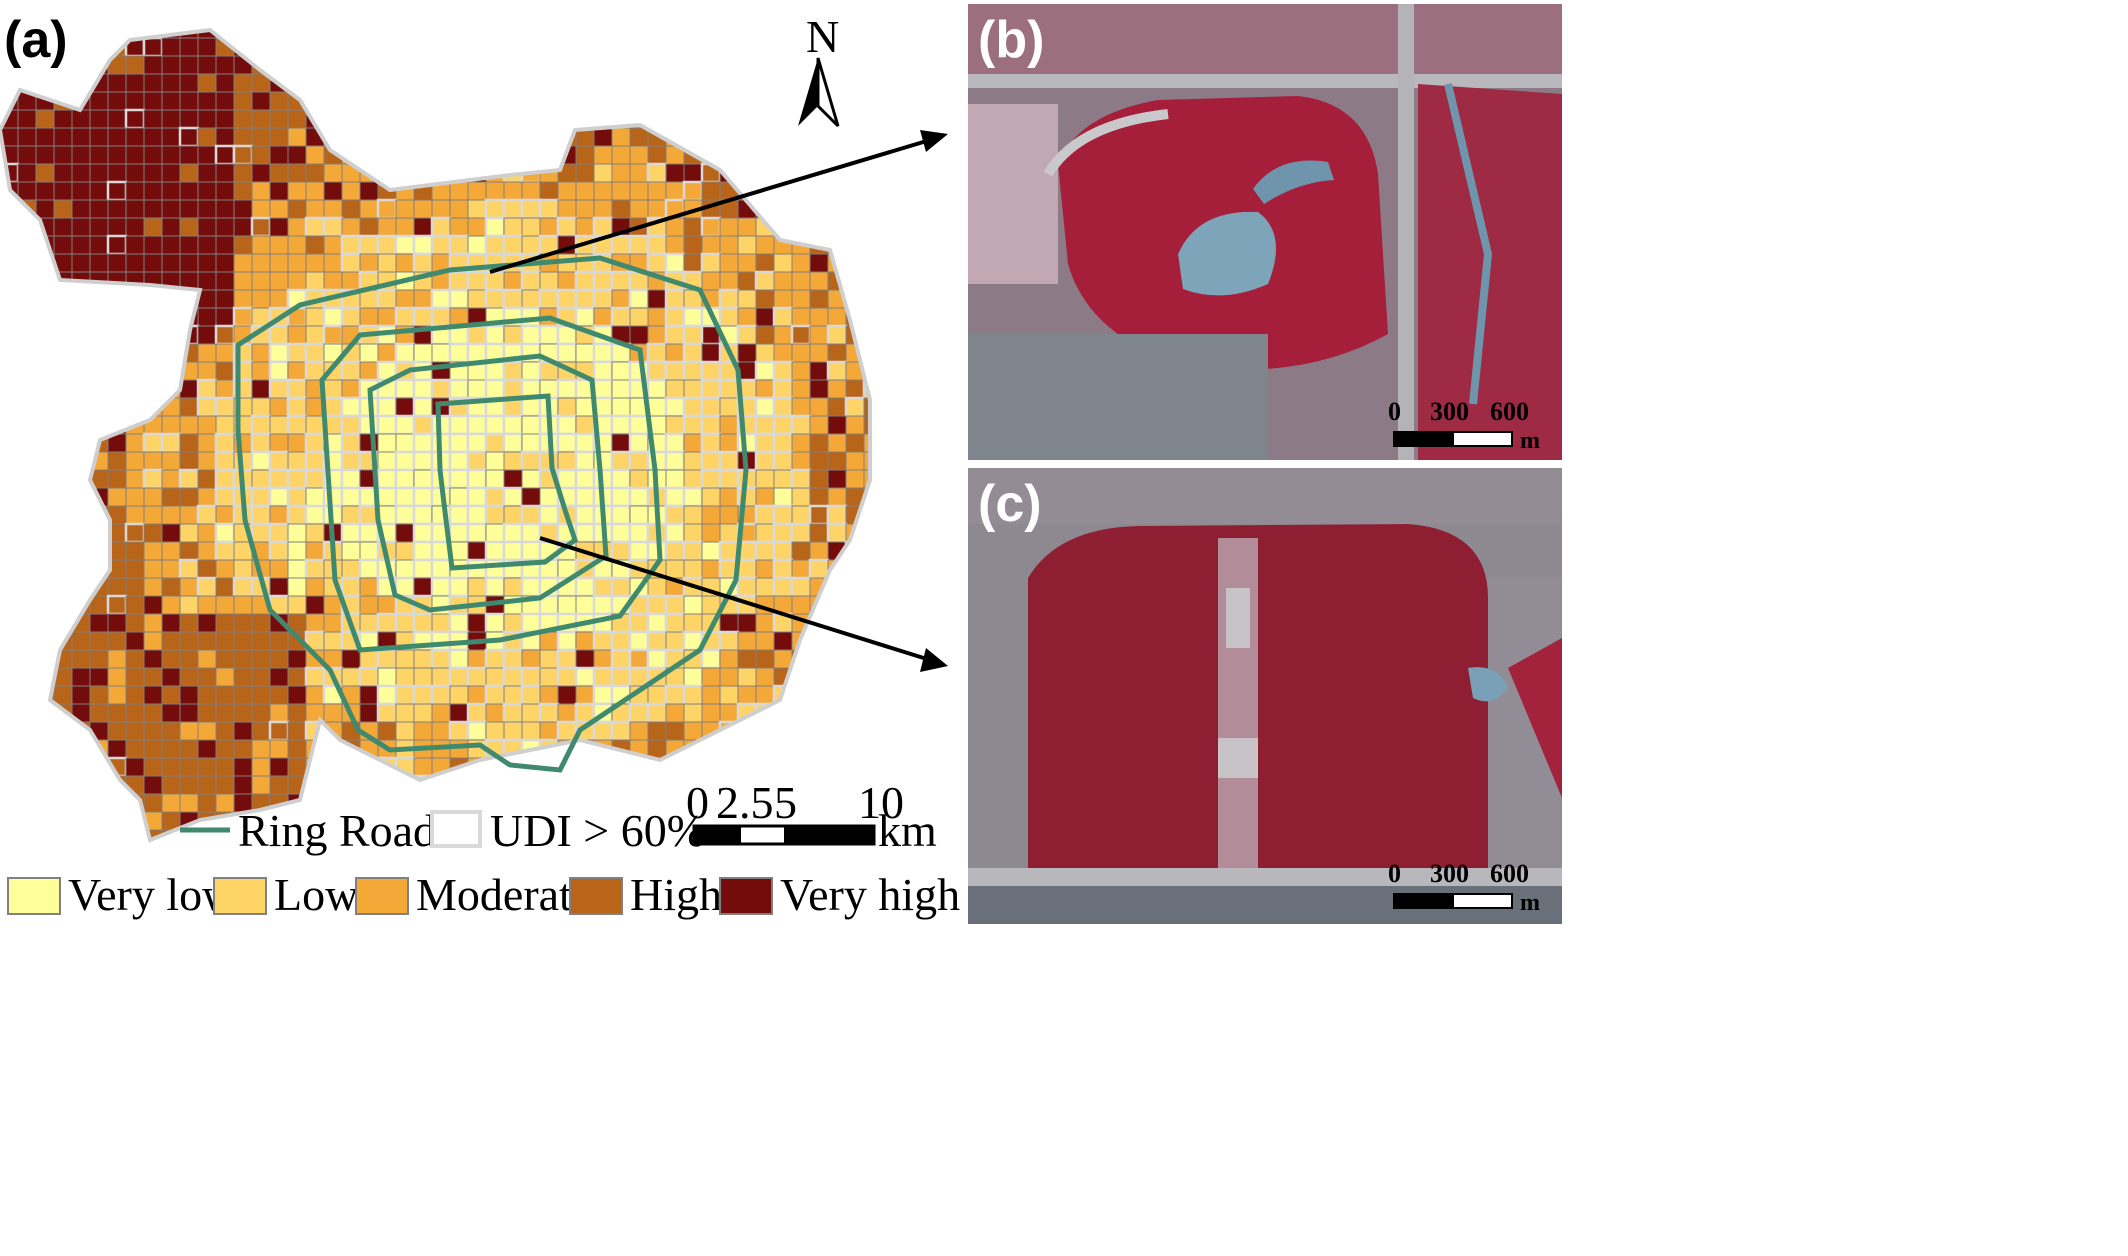 This screenshot has height=1256, width=2128. Describe the element at coordinates (1265, 696) in the screenshot. I see `inset-c-image: 0 300 600 m (c)` at that location.